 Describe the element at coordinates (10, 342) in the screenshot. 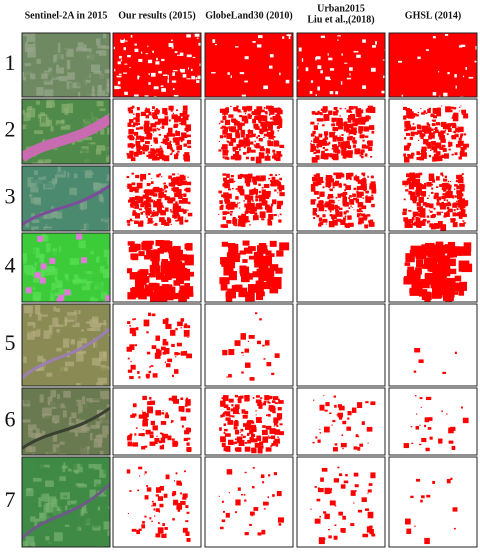

I see `row-label: 5` at that location.